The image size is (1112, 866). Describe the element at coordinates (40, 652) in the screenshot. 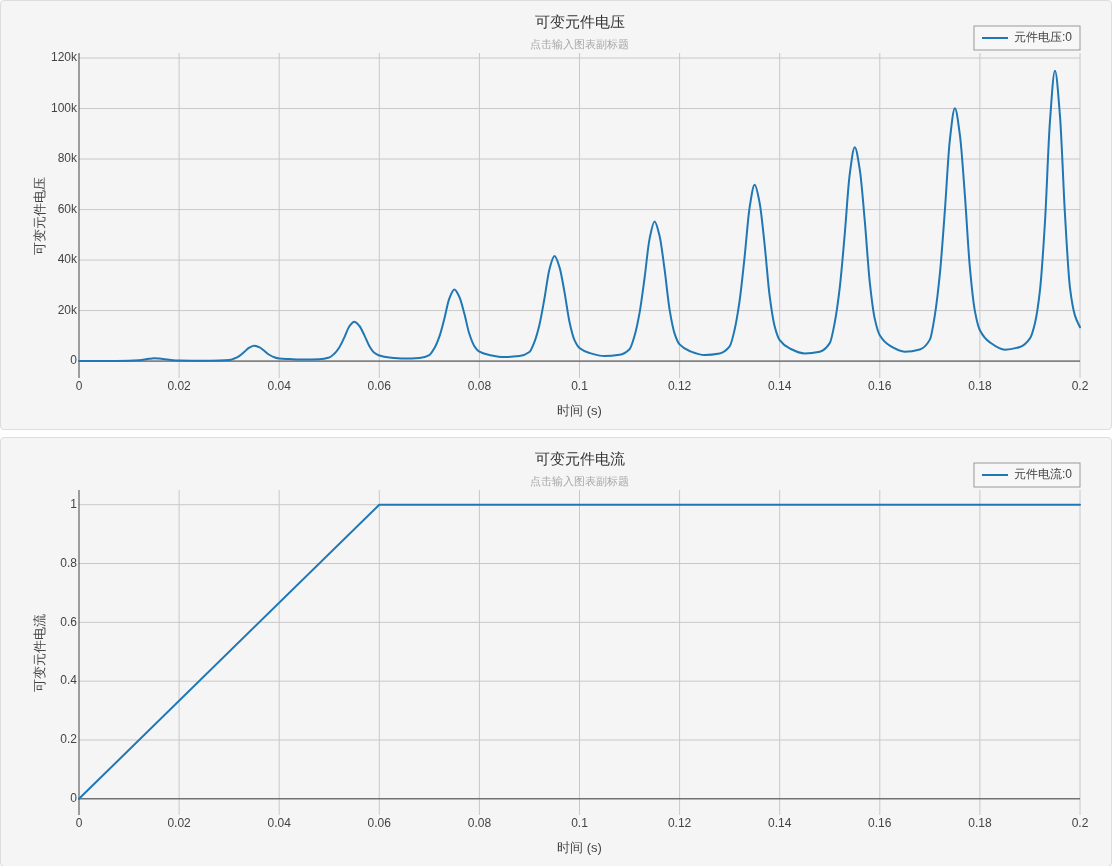

I see `y-axis-title: 可变元件电流` at that location.